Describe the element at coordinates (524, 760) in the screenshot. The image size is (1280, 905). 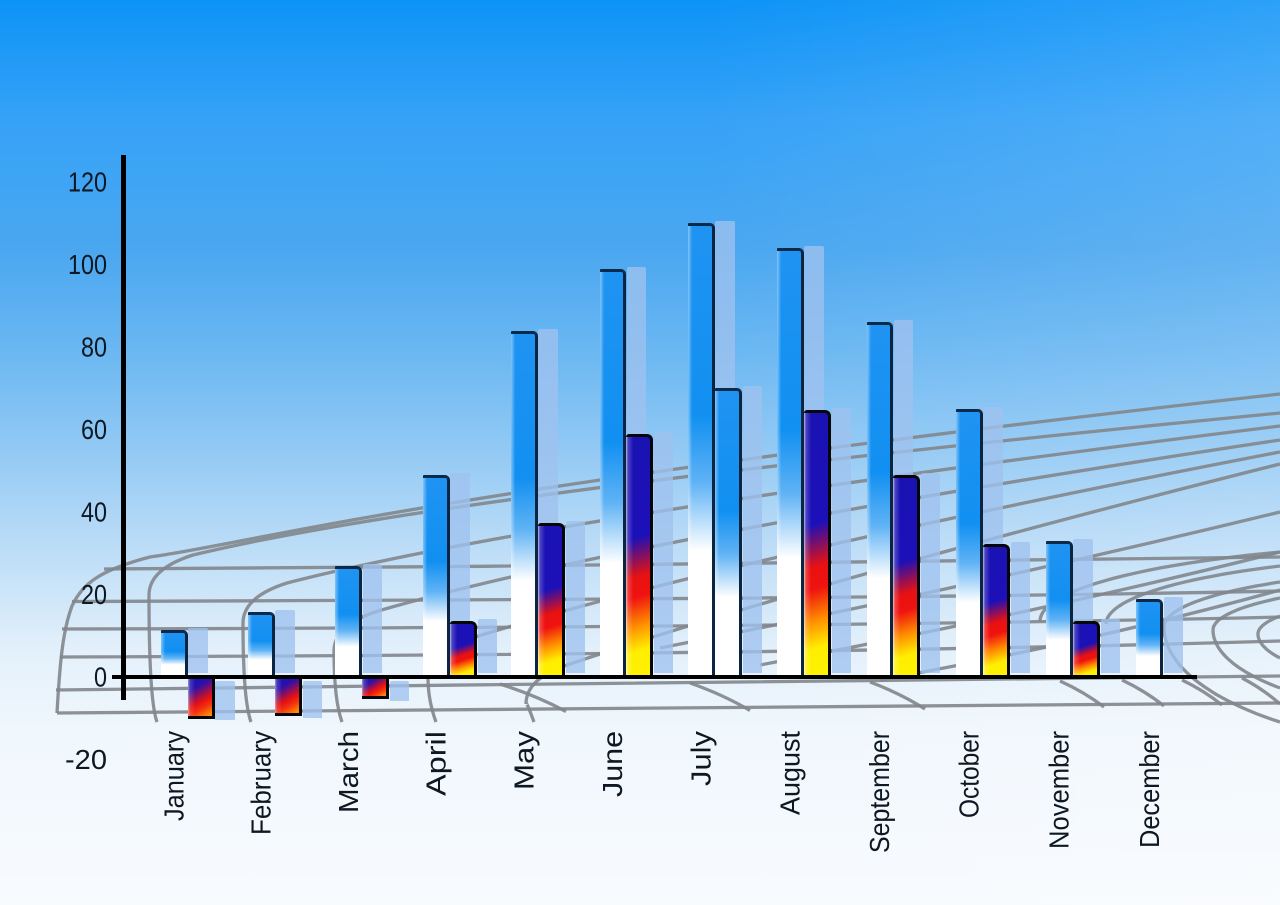
I see `svg-text: May` at that location.